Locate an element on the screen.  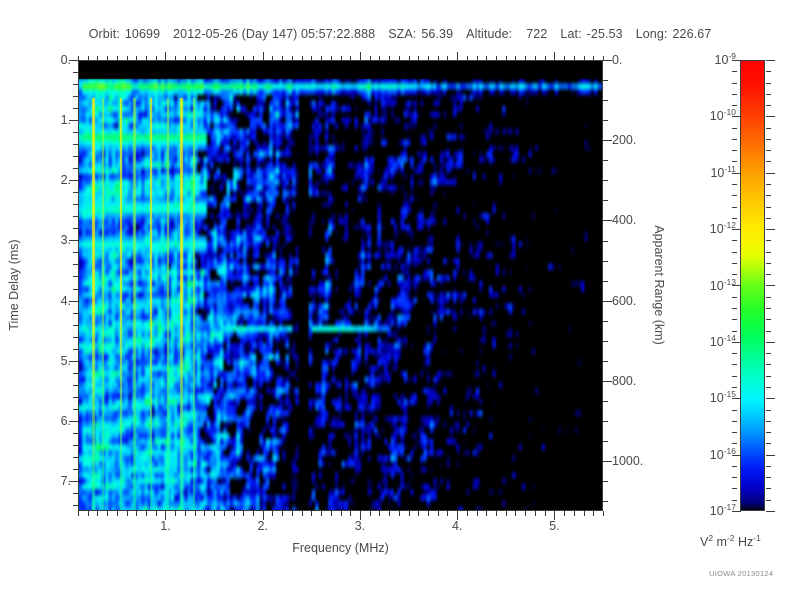
x-axis-ticks is located at coordinates (341, 515).